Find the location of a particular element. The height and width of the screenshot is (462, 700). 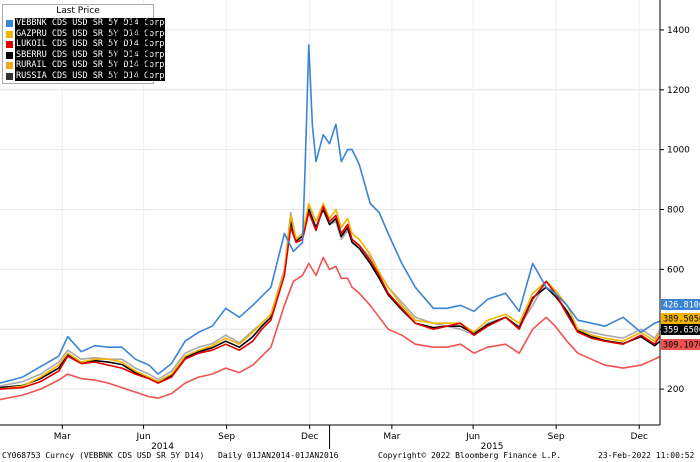

last-value-tag-label: 389.5050 is located at coordinates (681, 320).